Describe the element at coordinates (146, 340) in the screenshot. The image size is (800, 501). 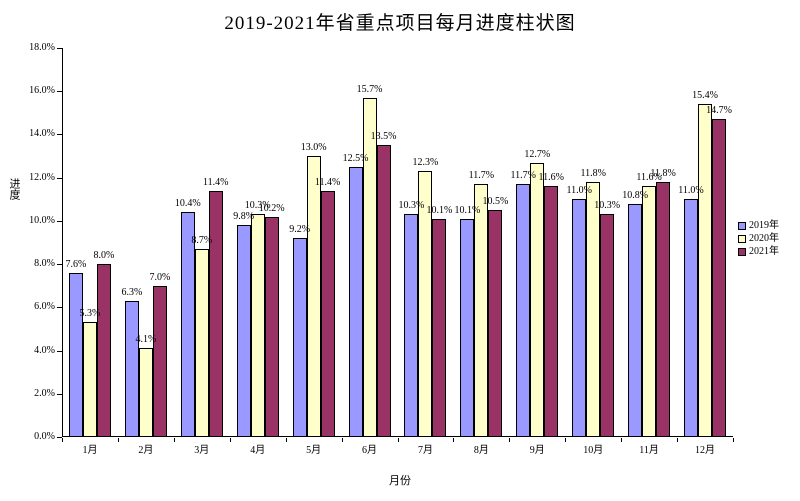
I see `bar-value-label: 4.1%` at that location.